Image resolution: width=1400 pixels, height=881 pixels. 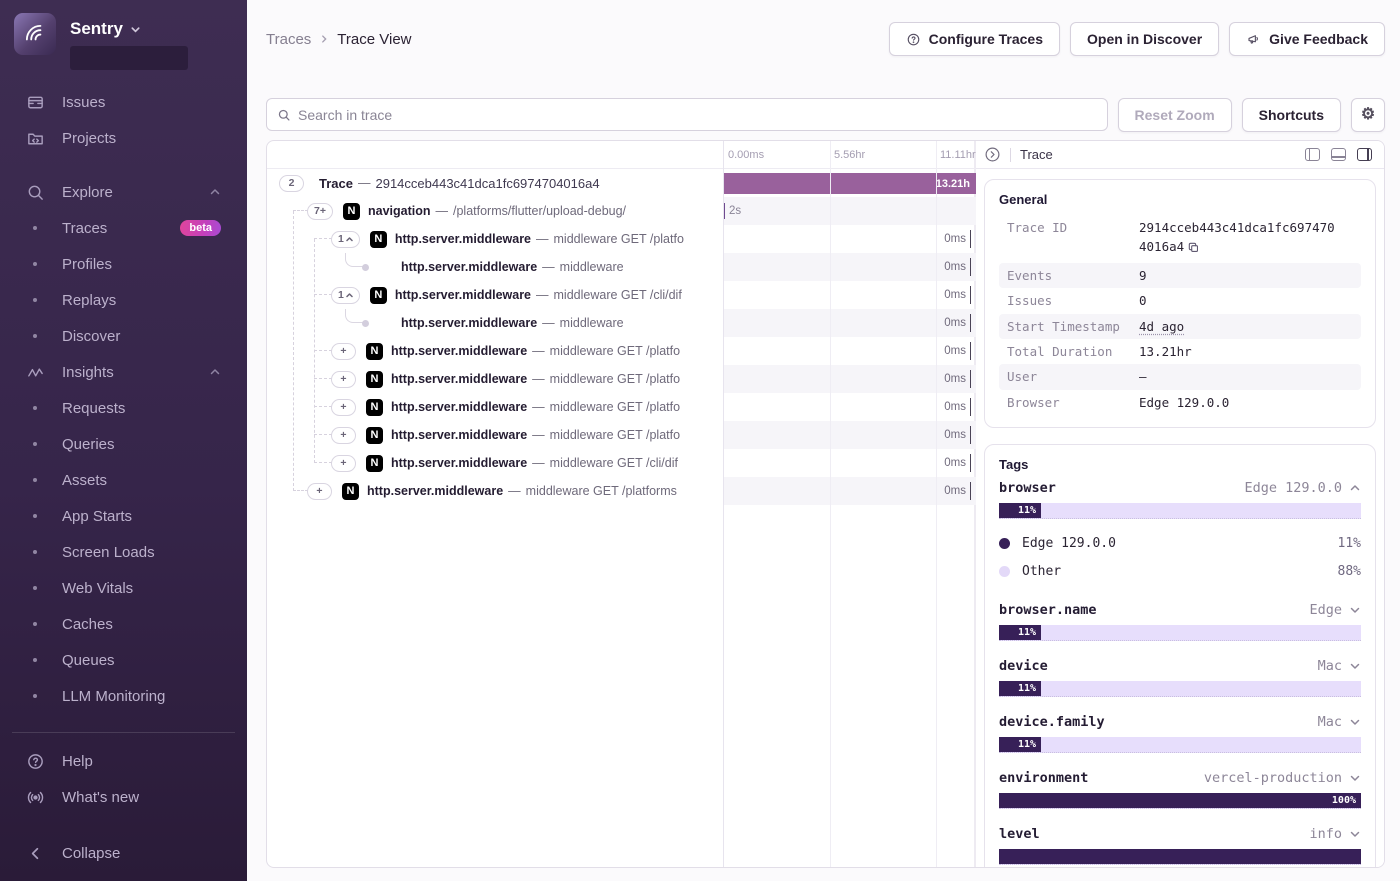 I want to click on span-count-badge: 2, so click(x=291, y=183).